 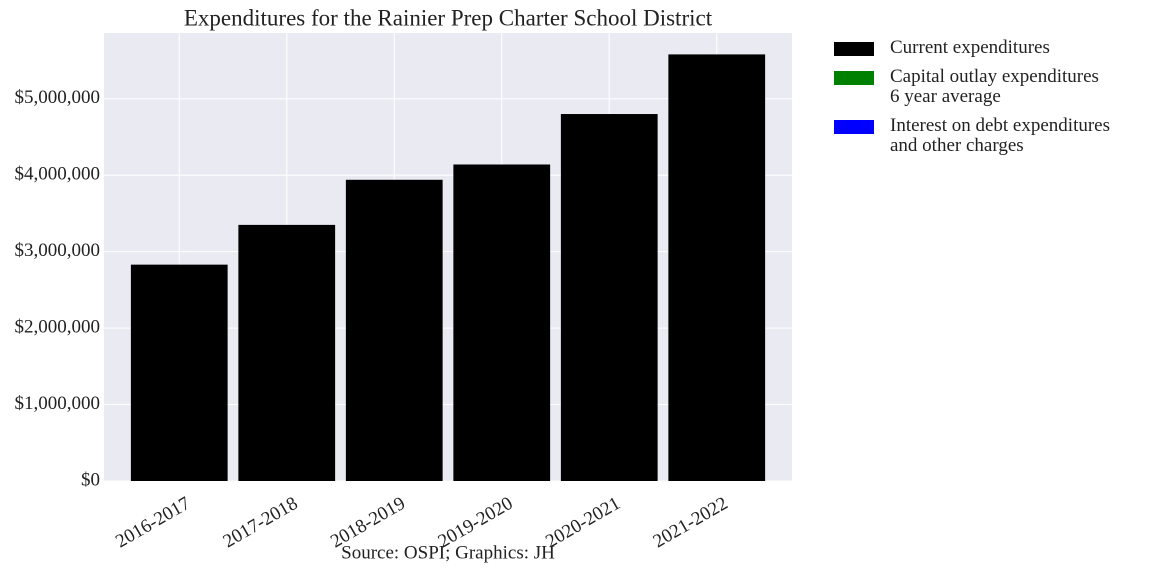 What do you see at coordinates (153, 522) in the screenshot?
I see `x-tick-label: 2016-2017` at bounding box center [153, 522].